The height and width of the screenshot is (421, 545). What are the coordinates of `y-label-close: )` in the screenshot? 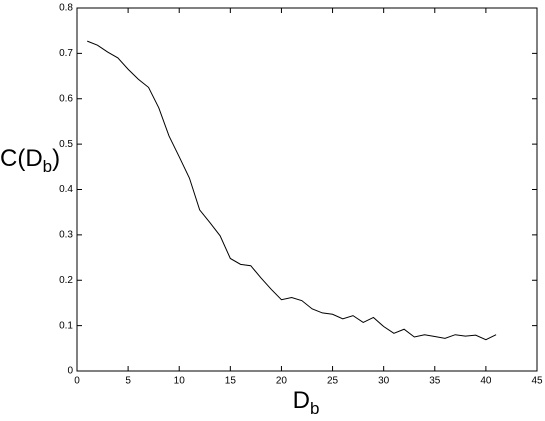 It's located at (56, 158).